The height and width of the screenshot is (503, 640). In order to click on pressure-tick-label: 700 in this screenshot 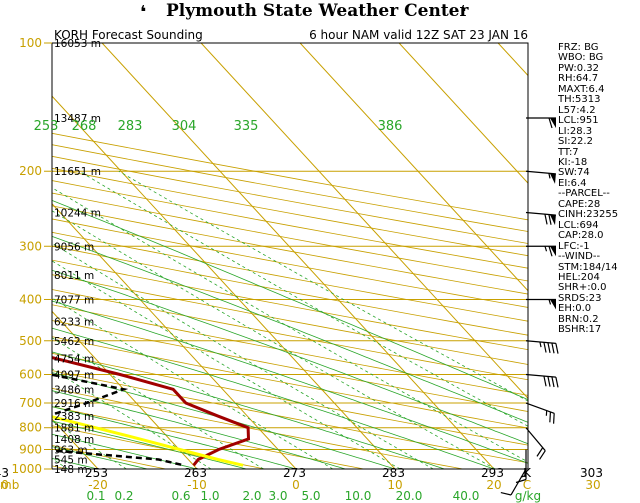, I will do `click(30, 403)`.